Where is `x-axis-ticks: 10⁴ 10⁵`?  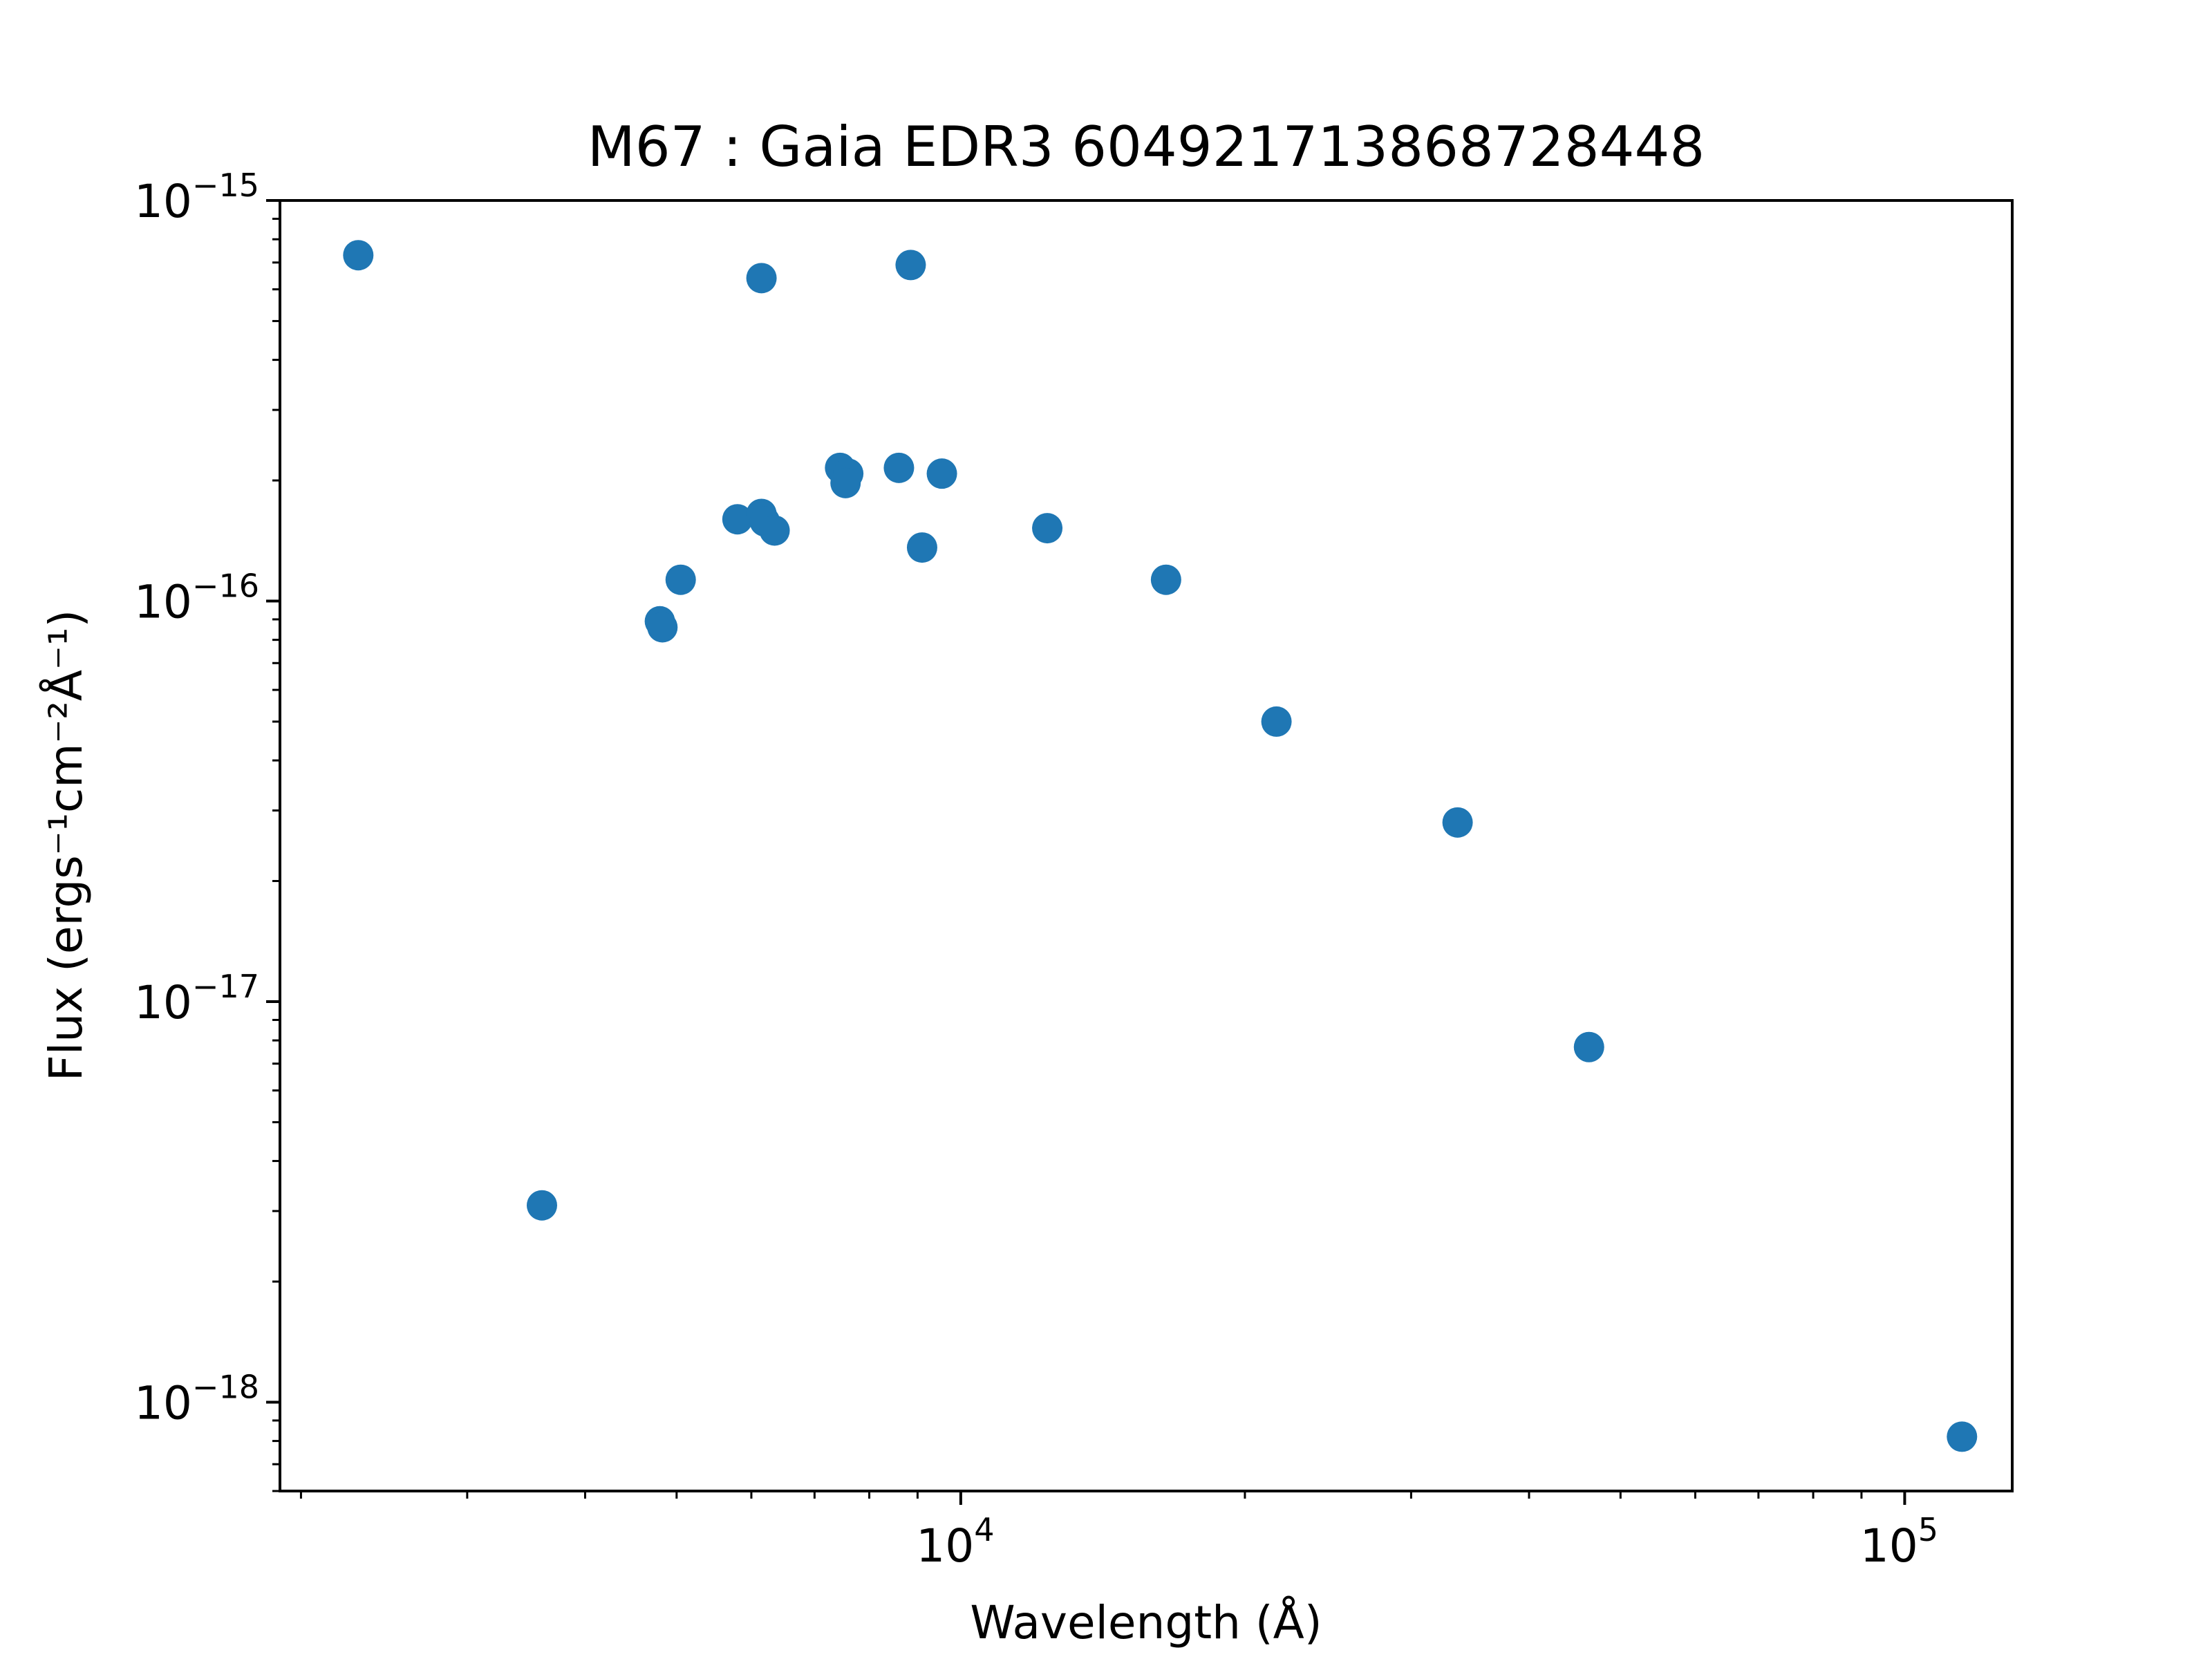
x-axis-ticks: 10⁴ 10⁵ is located at coordinates (1118, 1532).